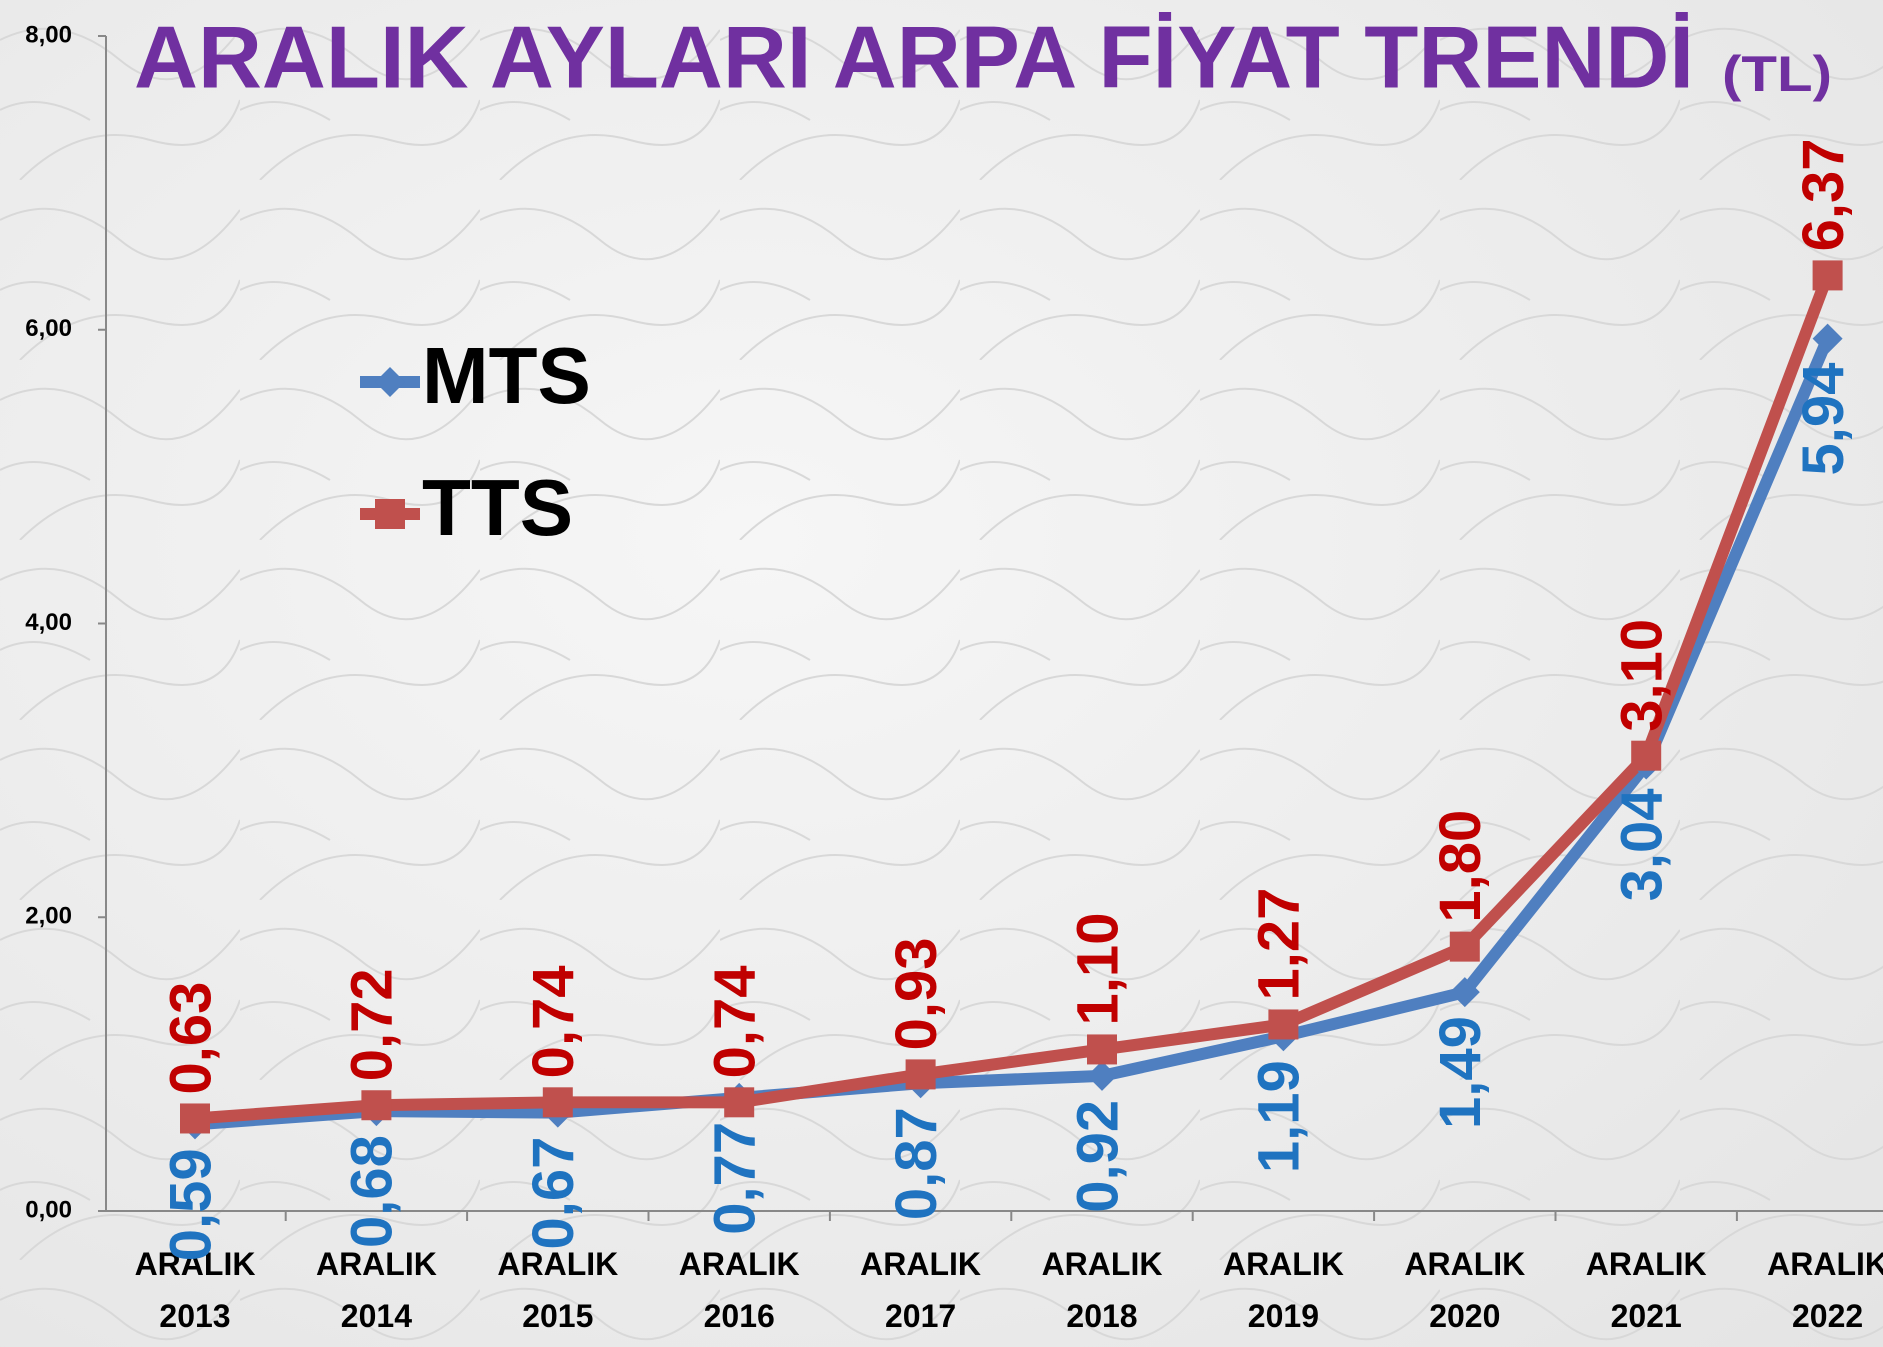  What do you see at coordinates (506, 375) in the screenshot?
I see `legend-label: MTS` at bounding box center [506, 375].